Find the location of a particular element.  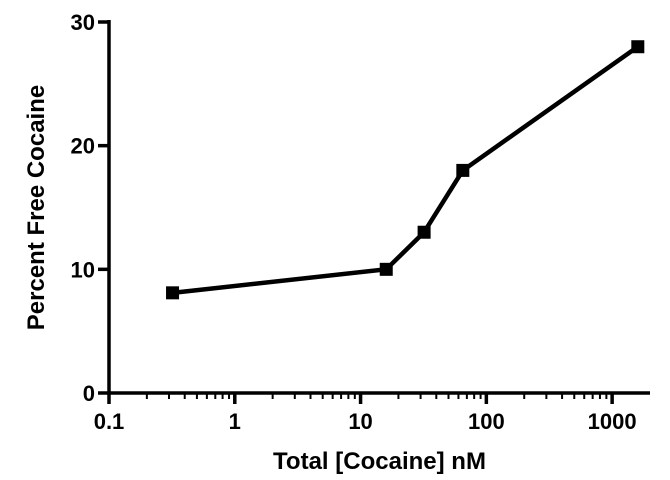

y-tick-label: 20 is located at coordinates (83, 146).